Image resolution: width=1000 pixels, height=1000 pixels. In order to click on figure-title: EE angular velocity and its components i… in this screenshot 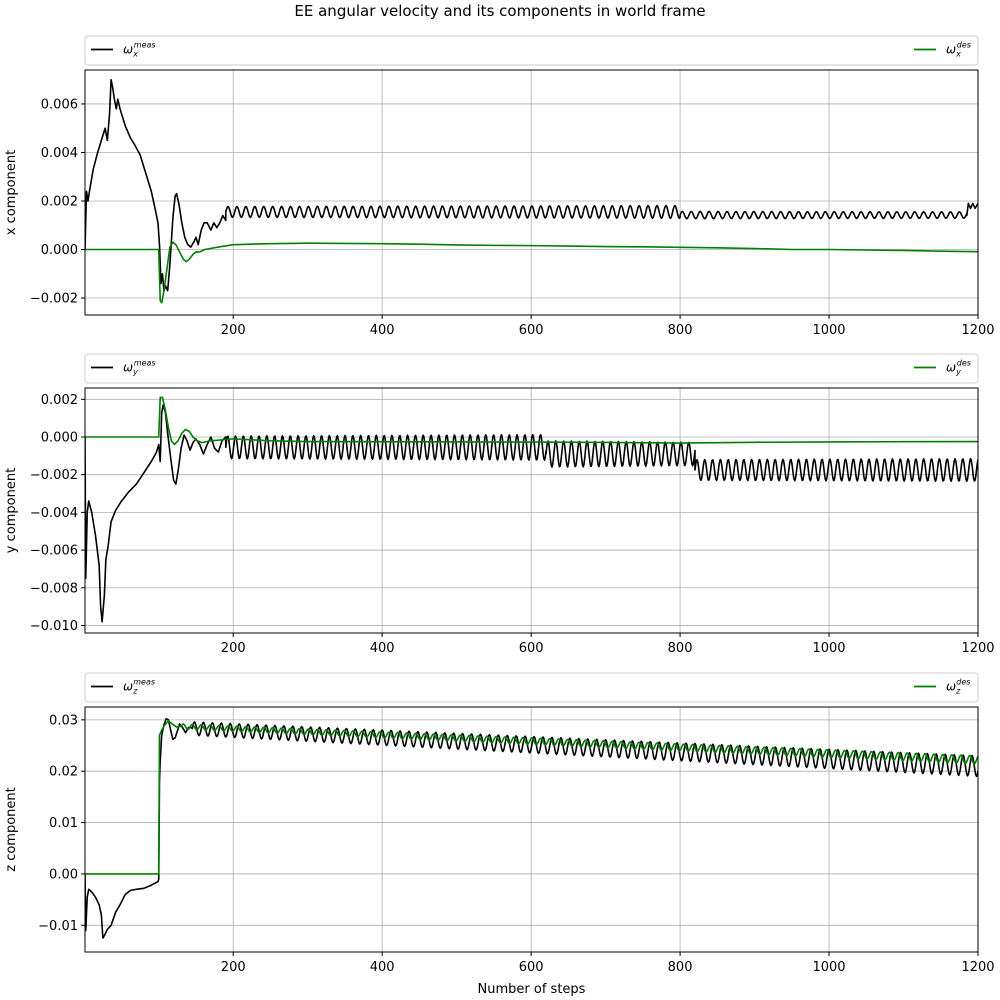, I will do `click(500, 11)`.